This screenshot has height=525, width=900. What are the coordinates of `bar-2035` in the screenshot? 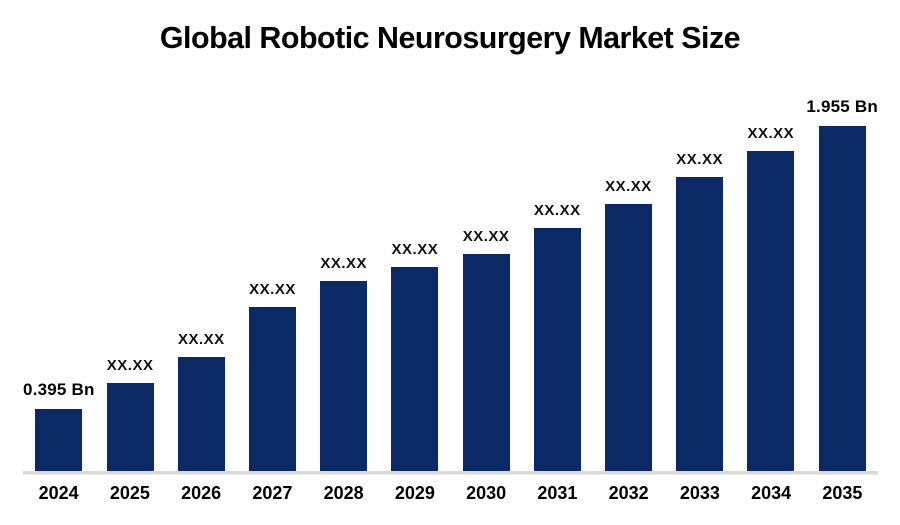 It's located at (842, 299).